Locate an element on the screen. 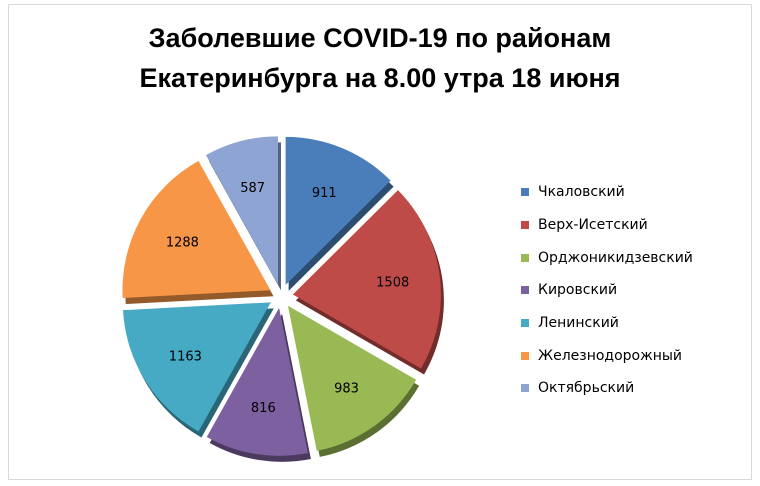 Image resolution: width=760 pixels, height=486 pixels. pie-slice-7: 587 is located at coordinates (243, 213).